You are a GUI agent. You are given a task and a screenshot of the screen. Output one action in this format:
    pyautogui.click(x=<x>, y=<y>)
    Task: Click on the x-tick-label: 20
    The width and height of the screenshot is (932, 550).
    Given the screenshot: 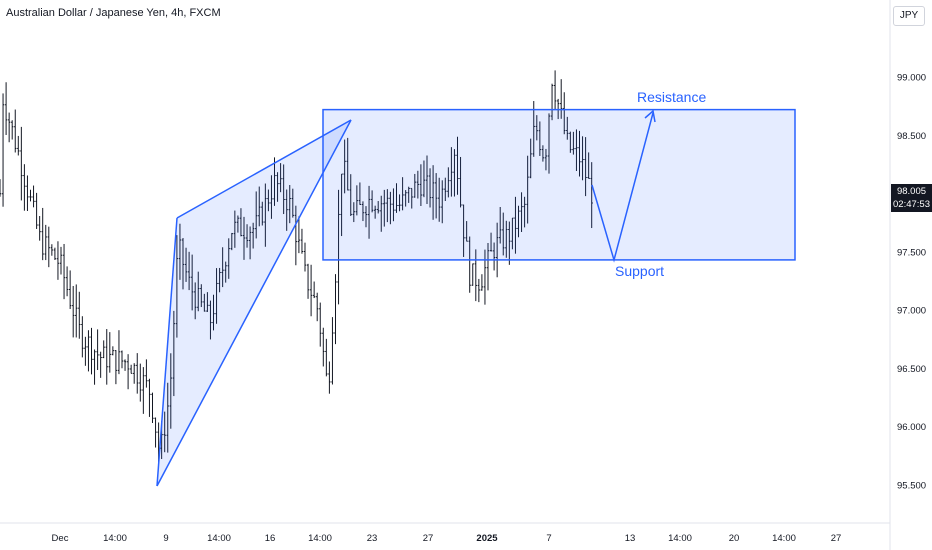 What is the action you would take?
    pyautogui.click(x=734, y=538)
    